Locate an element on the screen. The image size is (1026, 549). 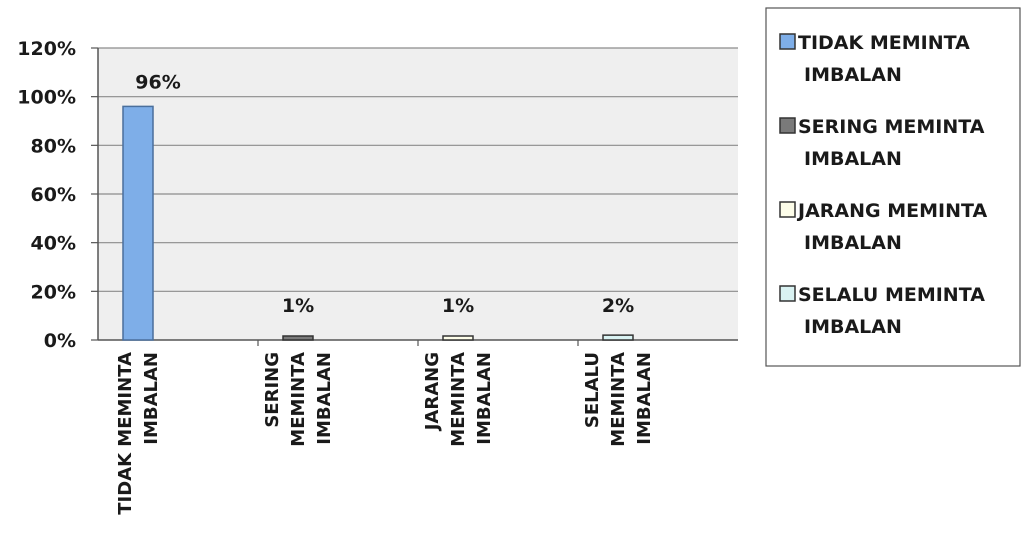
category-label: SERING is located at coordinates (272, 390).